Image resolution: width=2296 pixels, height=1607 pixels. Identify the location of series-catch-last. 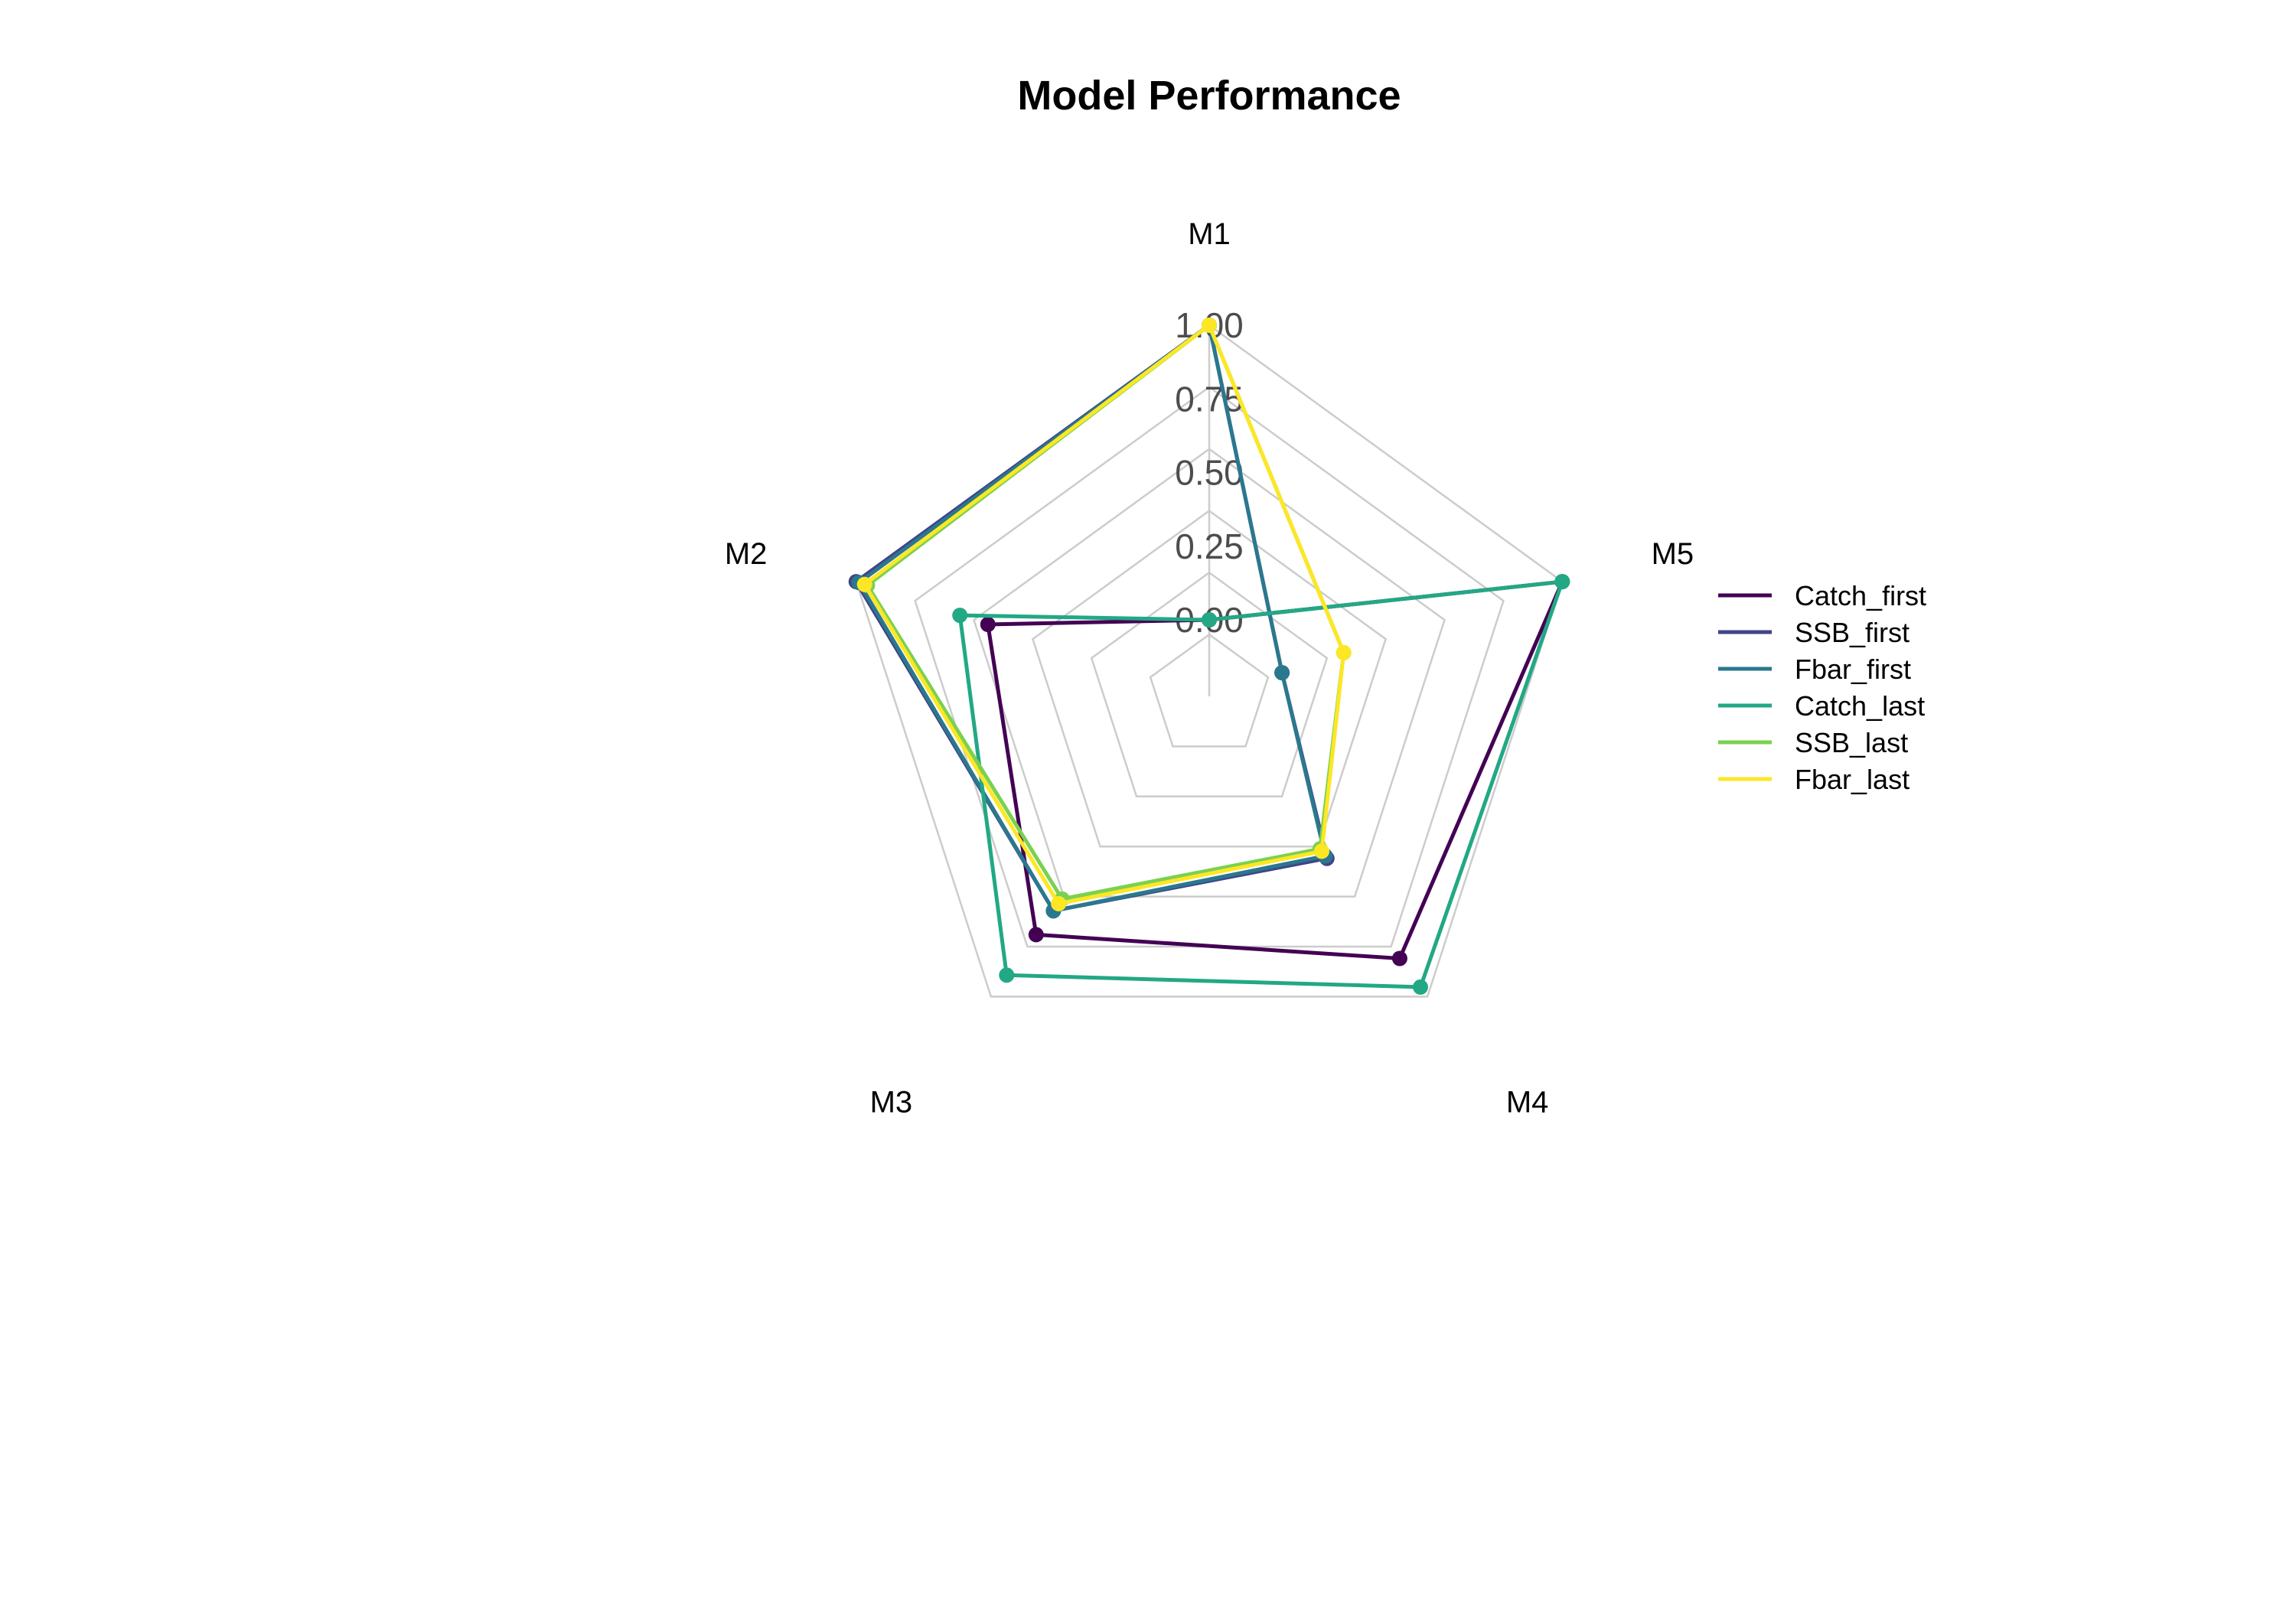
(1261, 784).